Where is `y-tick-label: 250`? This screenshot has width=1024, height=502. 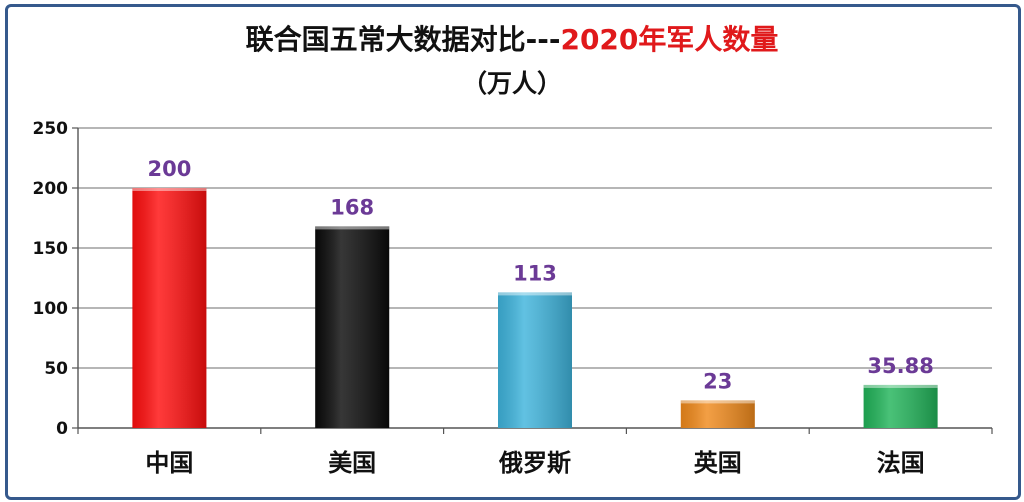
y-tick-label: 250 is located at coordinates (51, 129).